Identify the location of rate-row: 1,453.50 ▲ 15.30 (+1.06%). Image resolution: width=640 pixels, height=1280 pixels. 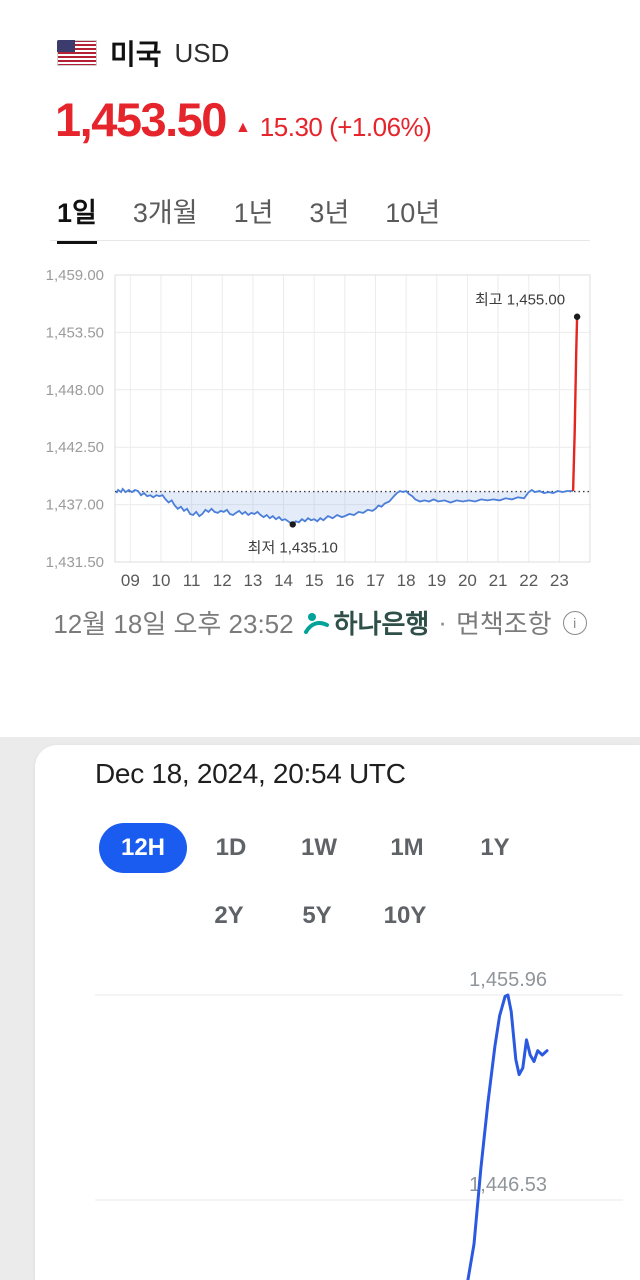
(243, 119).